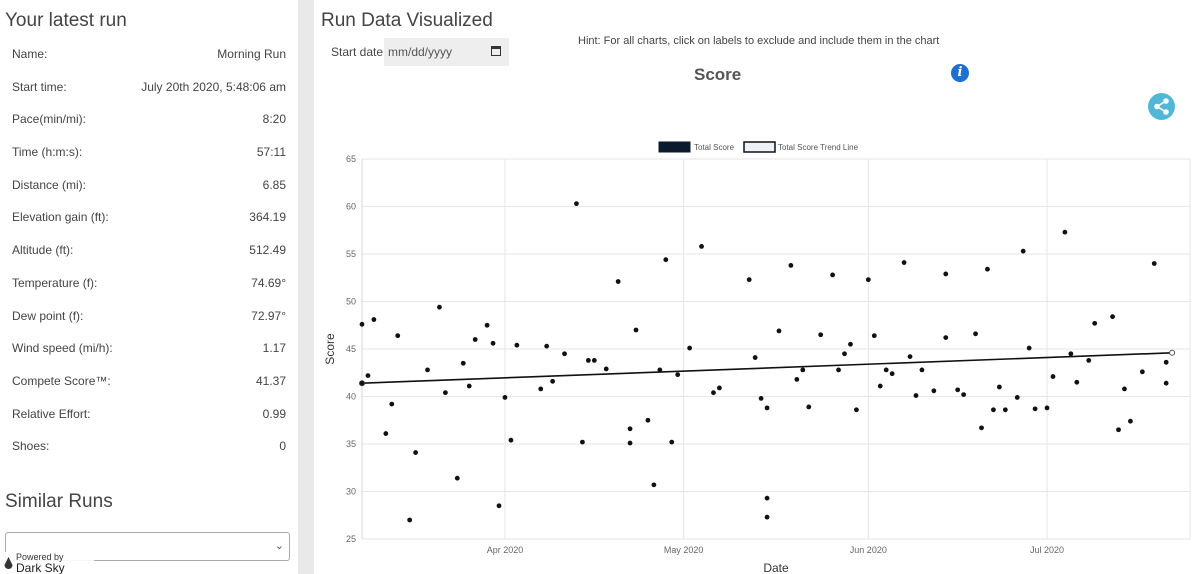 The image size is (1200, 574). Describe the element at coordinates (49, 119) in the screenshot. I see `run-detail-label: Pace(min/mi):` at that location.